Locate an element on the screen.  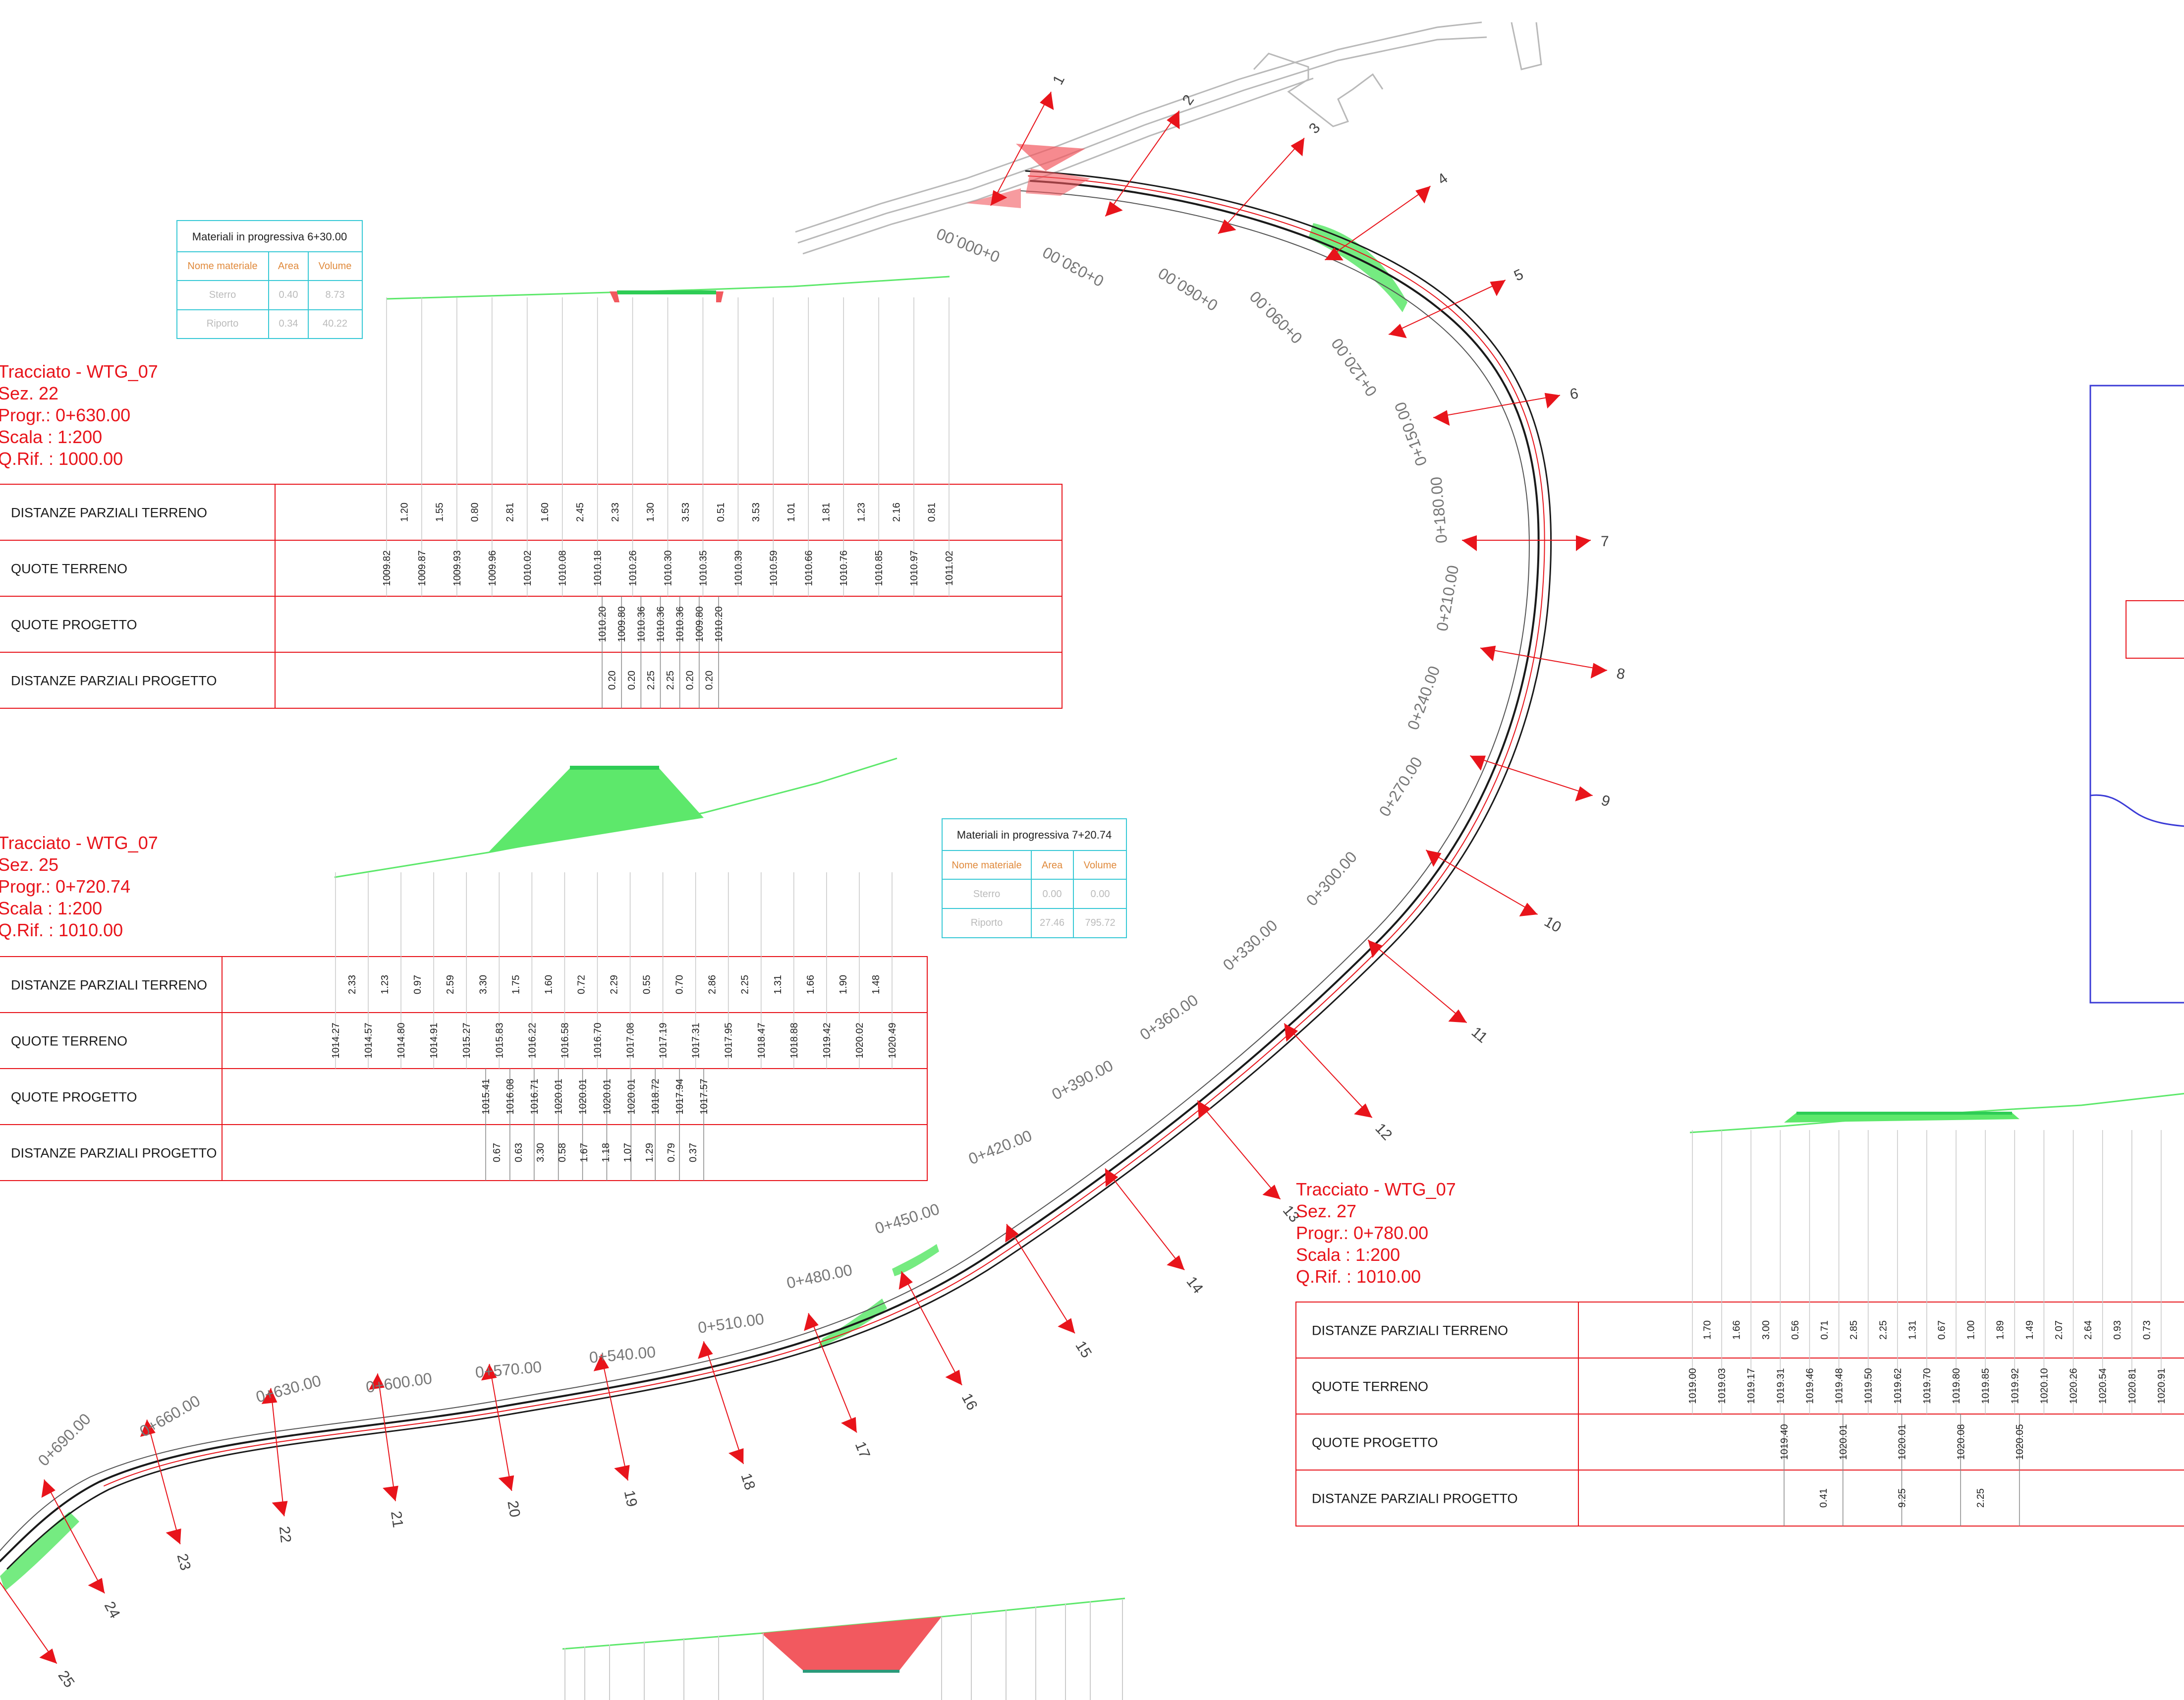
quota-progetto-label: 1020.05 is located at coordinates (2020, 1442).